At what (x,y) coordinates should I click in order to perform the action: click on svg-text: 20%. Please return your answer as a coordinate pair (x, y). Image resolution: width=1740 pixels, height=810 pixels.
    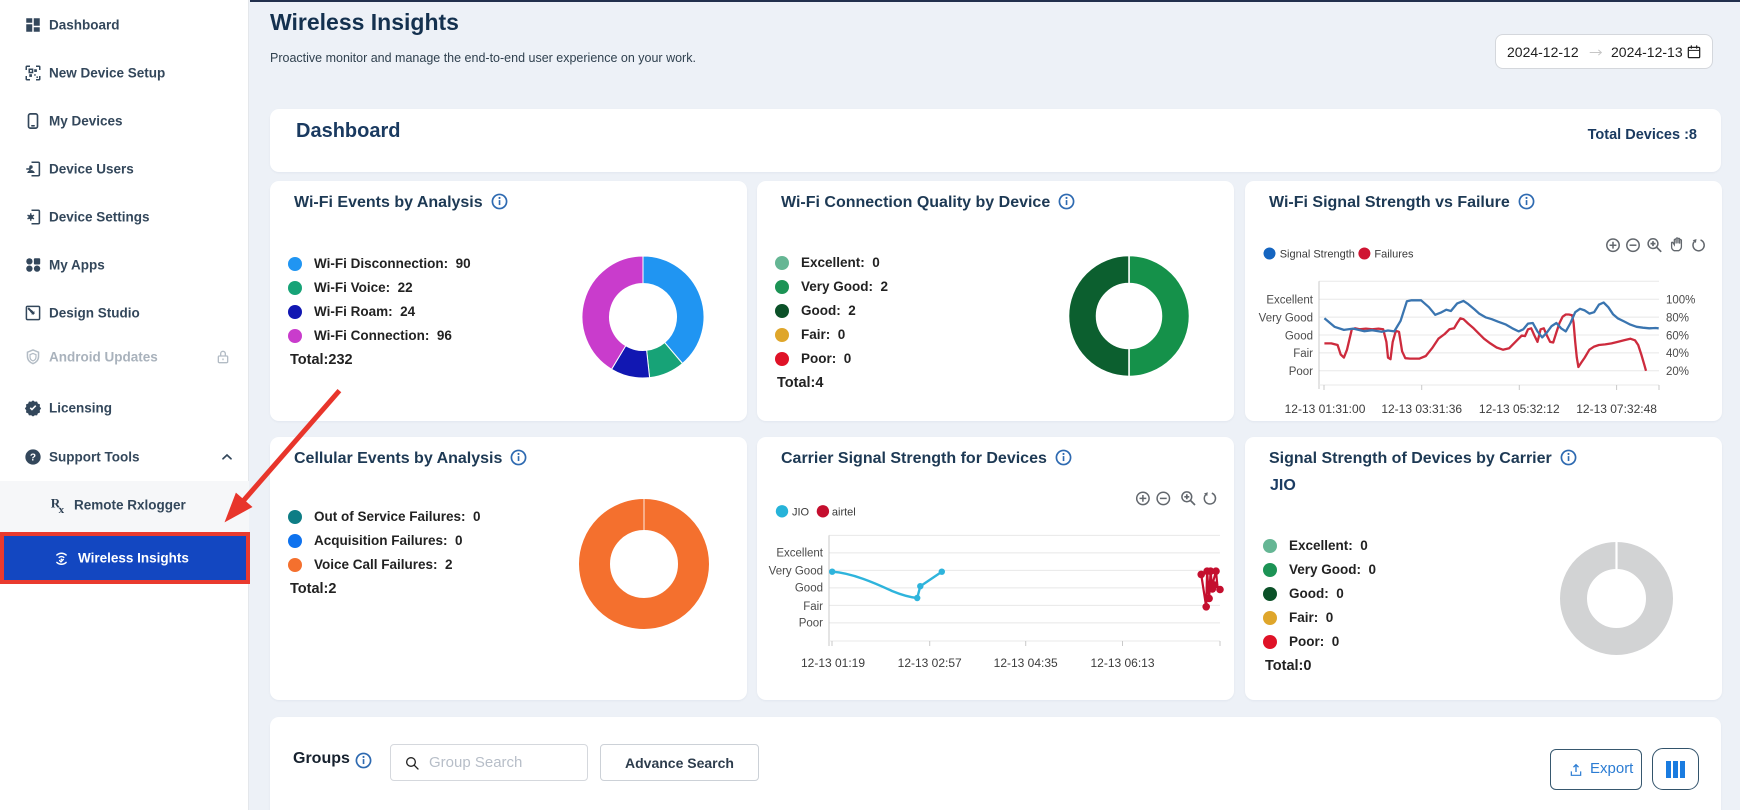
    Looking at the image, I should click on (1677, 372).